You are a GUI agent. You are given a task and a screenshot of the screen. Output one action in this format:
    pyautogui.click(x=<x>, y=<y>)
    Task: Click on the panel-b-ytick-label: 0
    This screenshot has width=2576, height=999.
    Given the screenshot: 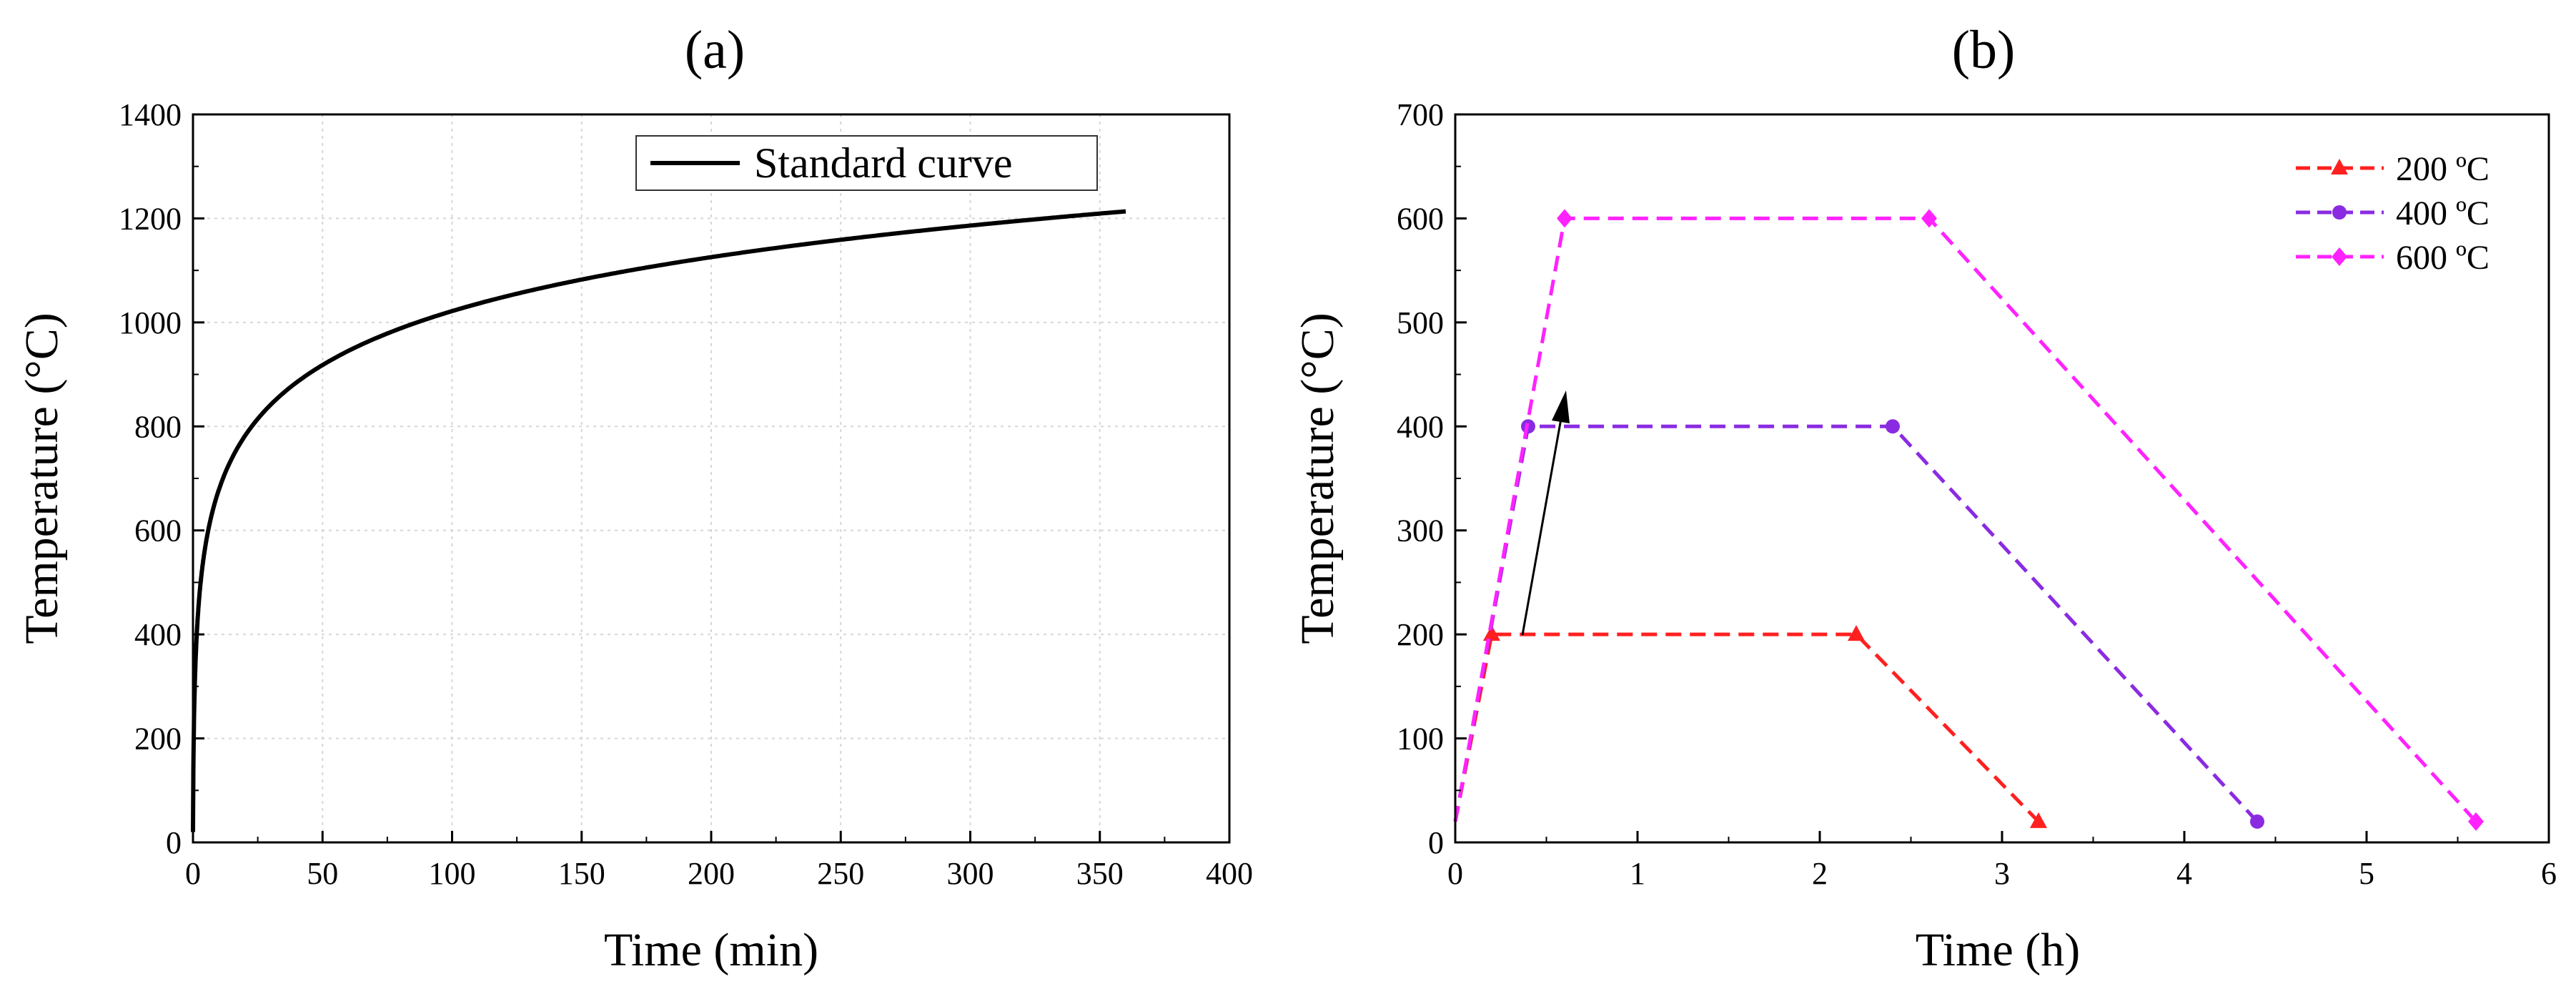 What is the action you would take?
    pyautogui.click(x=1436, y=842)
    